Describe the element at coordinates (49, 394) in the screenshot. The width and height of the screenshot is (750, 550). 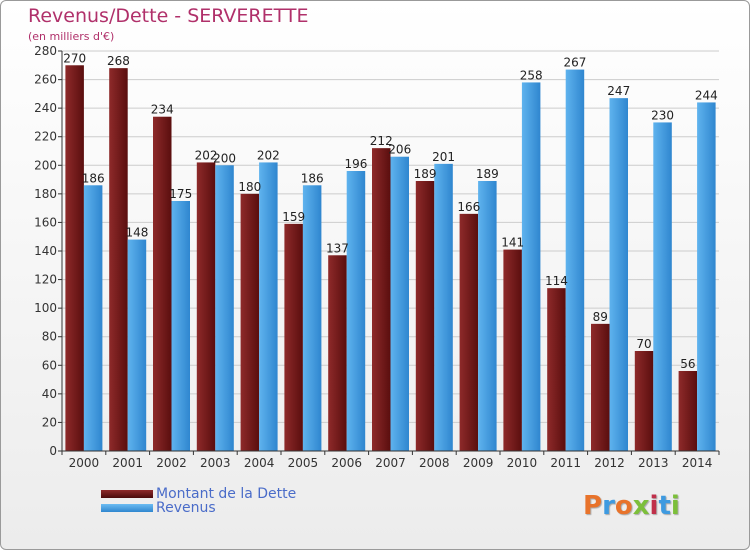
I see `y-tick-label: 40` at that location.